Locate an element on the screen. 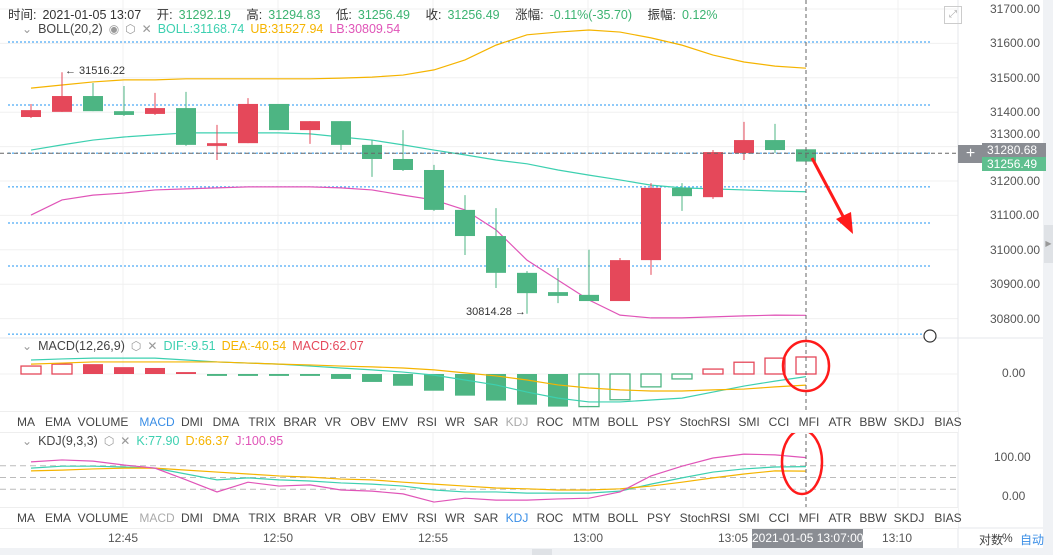 This screenshot has width=1053, height=555. boll-name: BOLL(20,2) is located at coordinates (70, 29).